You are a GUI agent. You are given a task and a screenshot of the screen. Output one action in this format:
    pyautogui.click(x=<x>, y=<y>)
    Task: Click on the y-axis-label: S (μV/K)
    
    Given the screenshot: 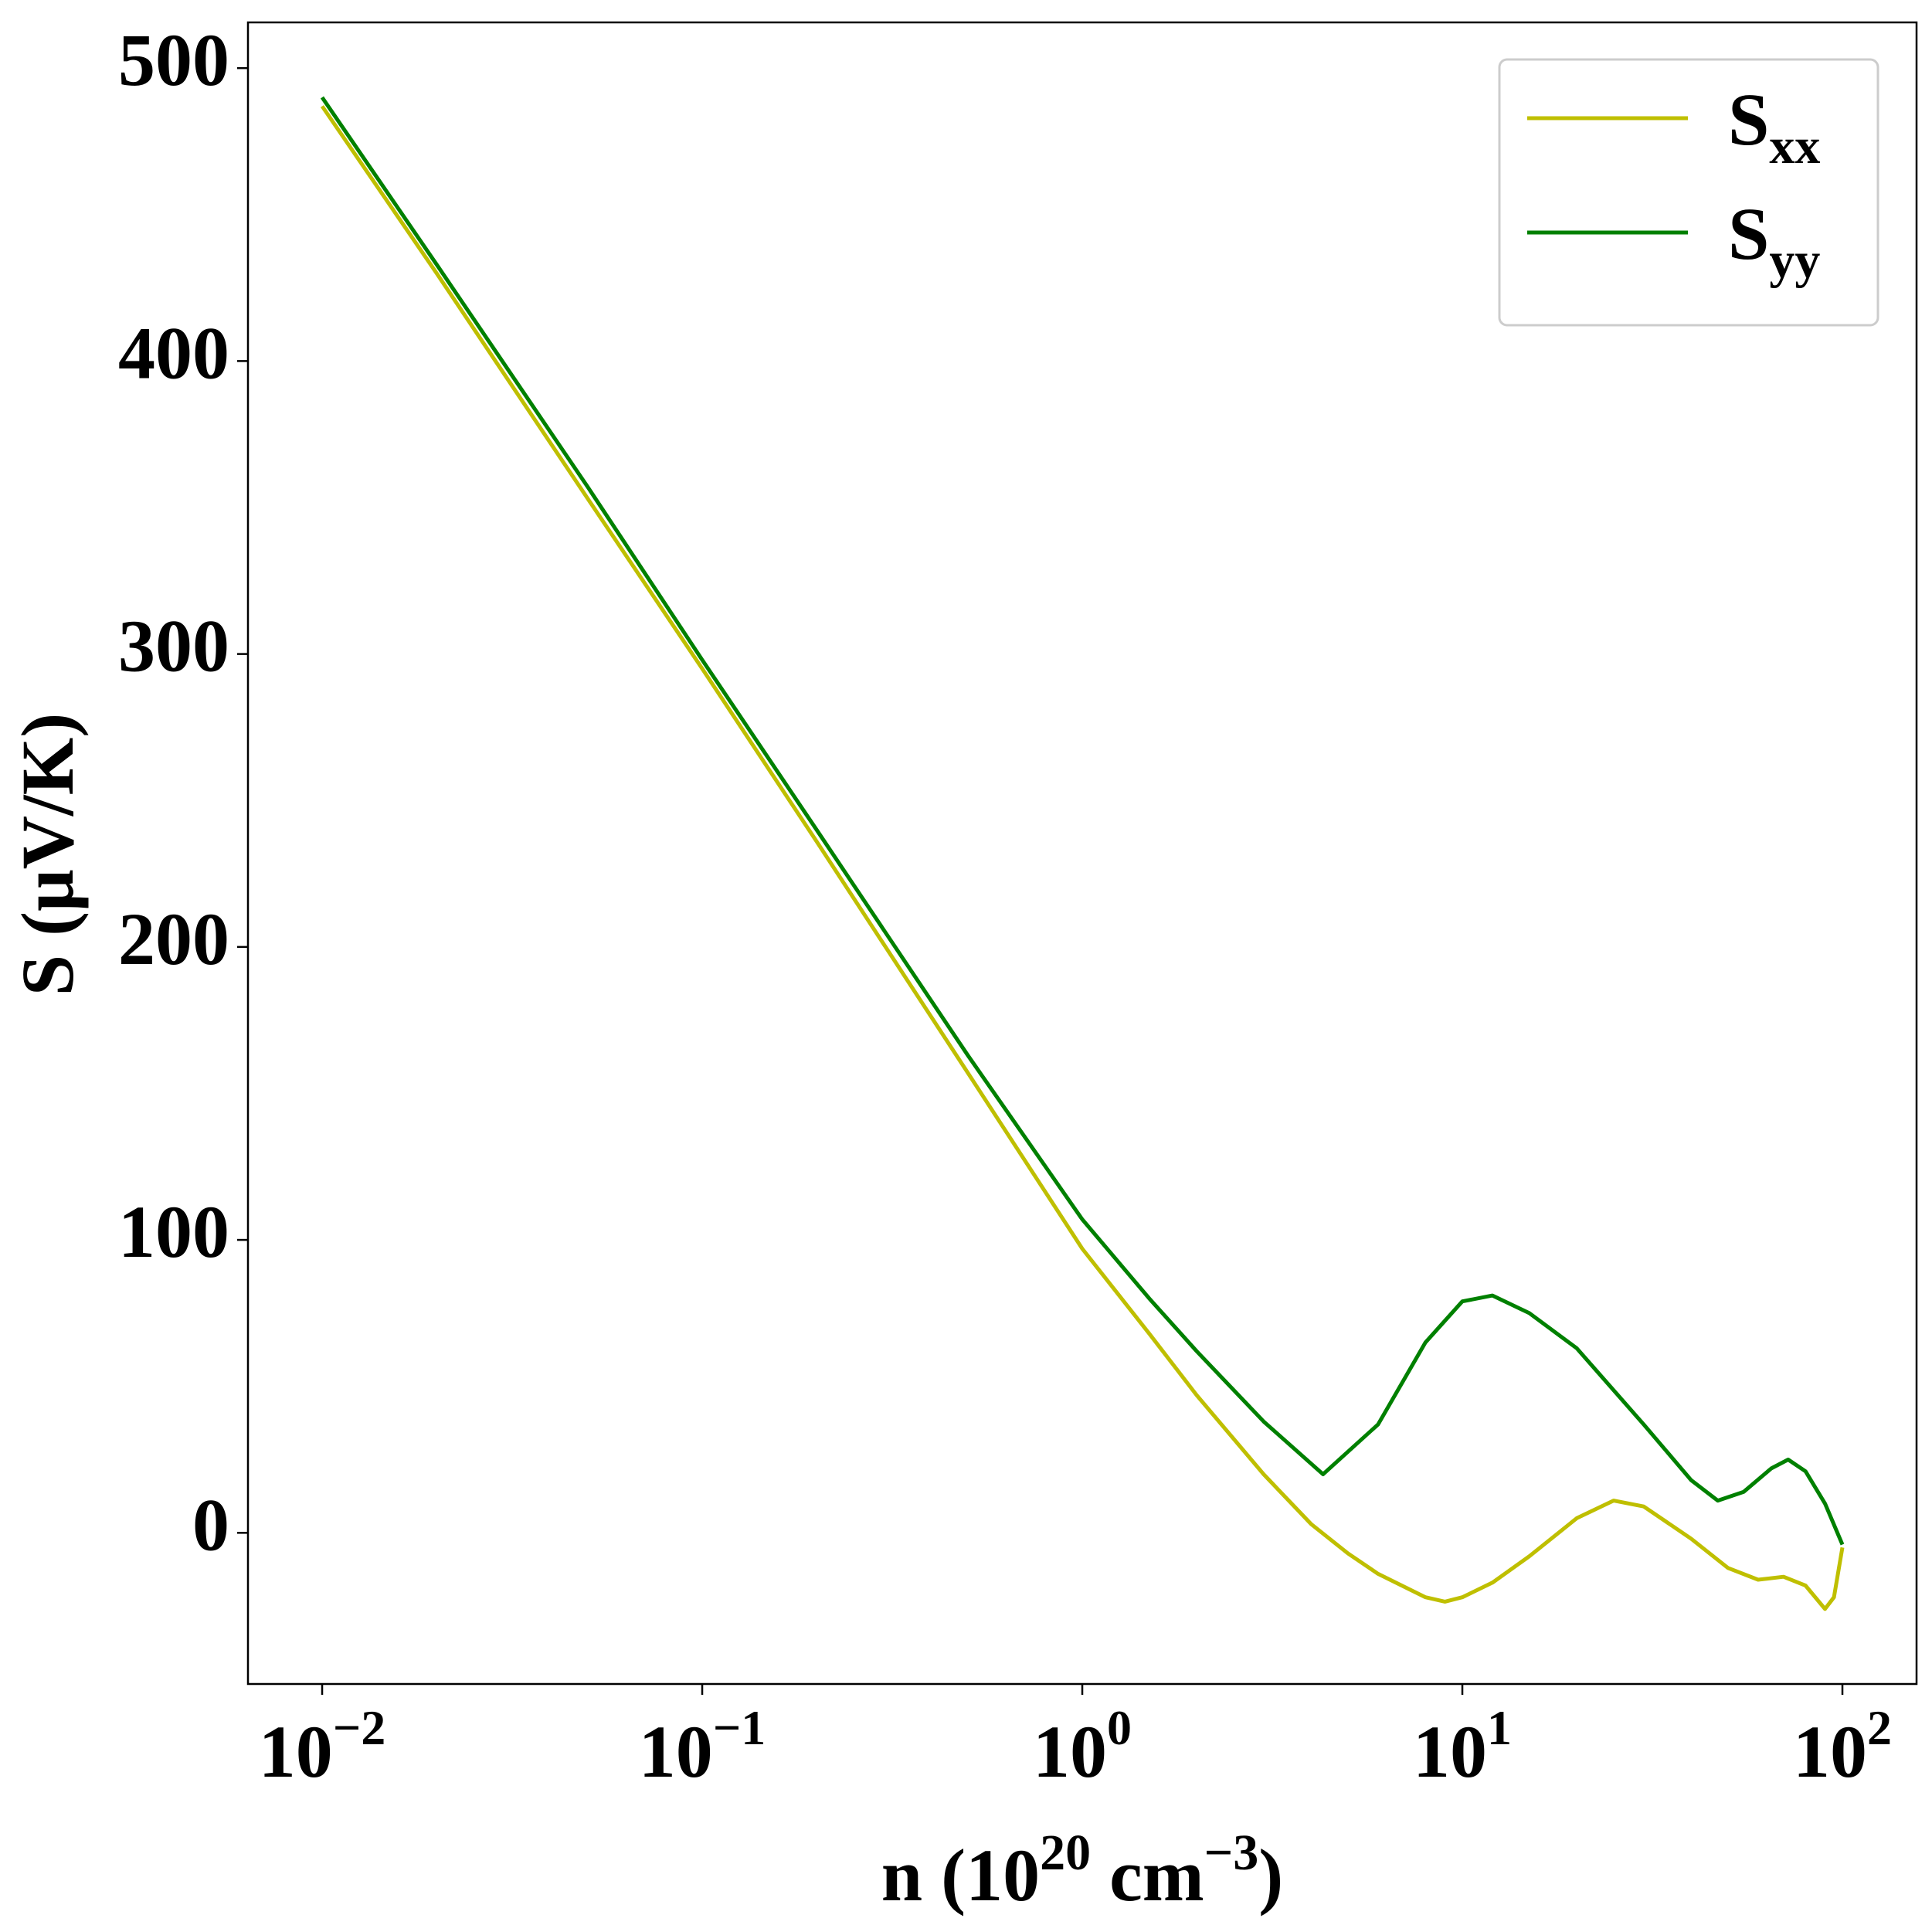 What is the action you would take?
    pyautogui.click(x=48, y=854)
    